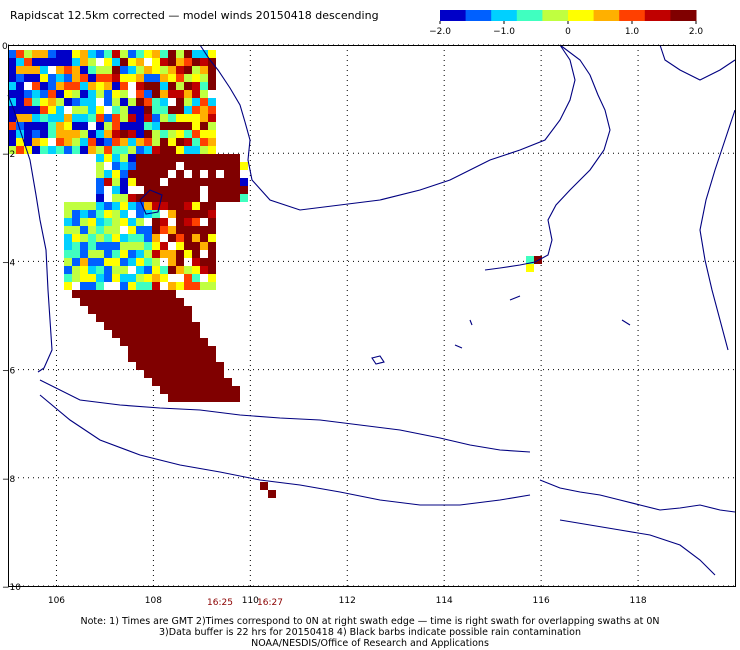 The image size is (740, 650). Describe the element at coordinates (637, 496) in the screenshot. I see `coast-bali-lombok` at that location.